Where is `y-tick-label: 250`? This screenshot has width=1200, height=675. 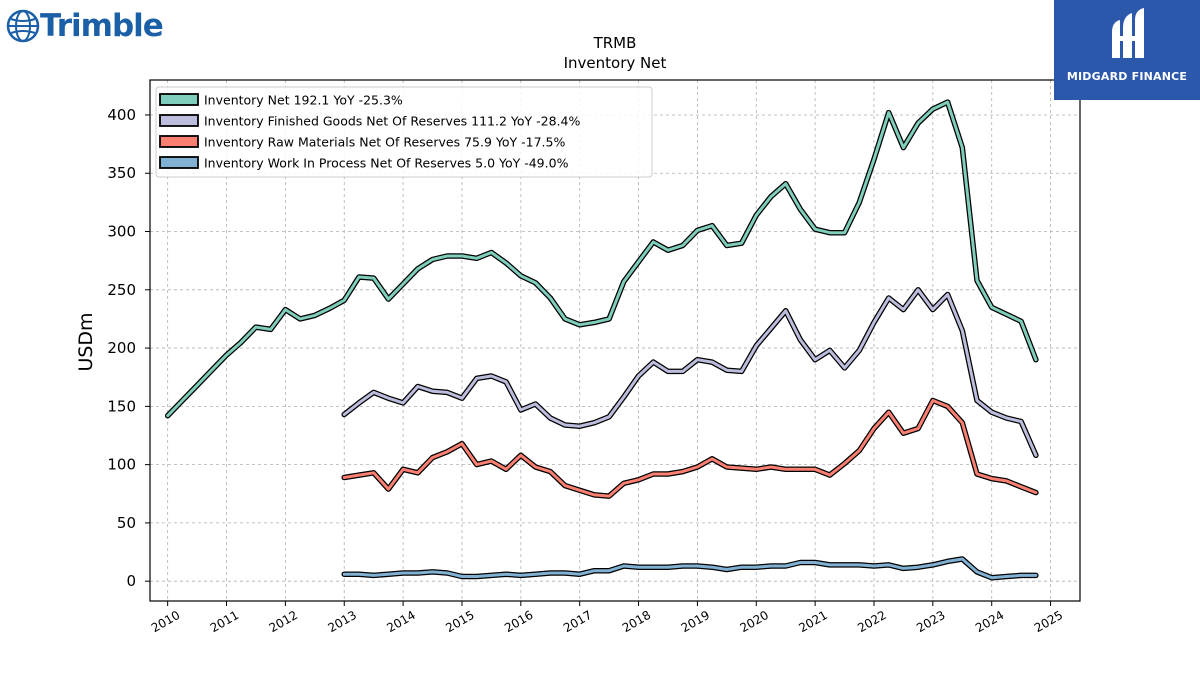 y-tick-label: 250 is located at coordinates (121, 290).